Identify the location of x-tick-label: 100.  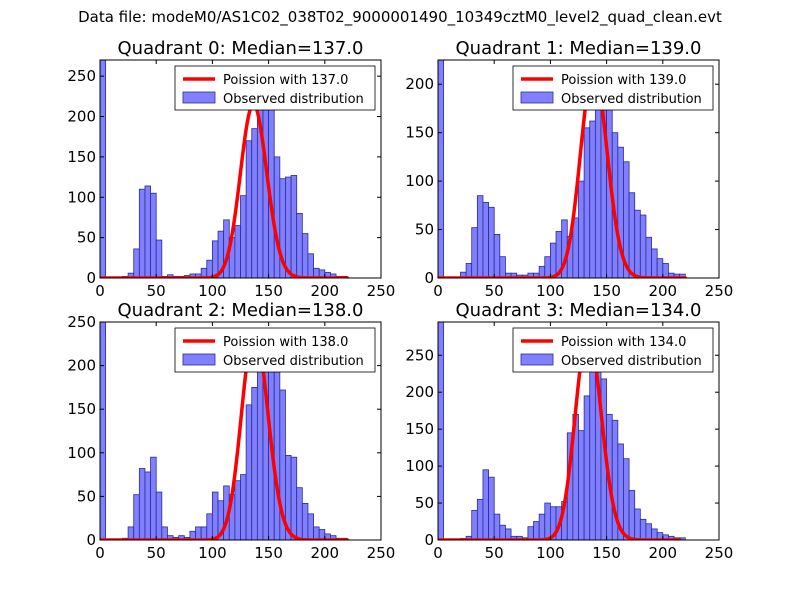
(212, 291).